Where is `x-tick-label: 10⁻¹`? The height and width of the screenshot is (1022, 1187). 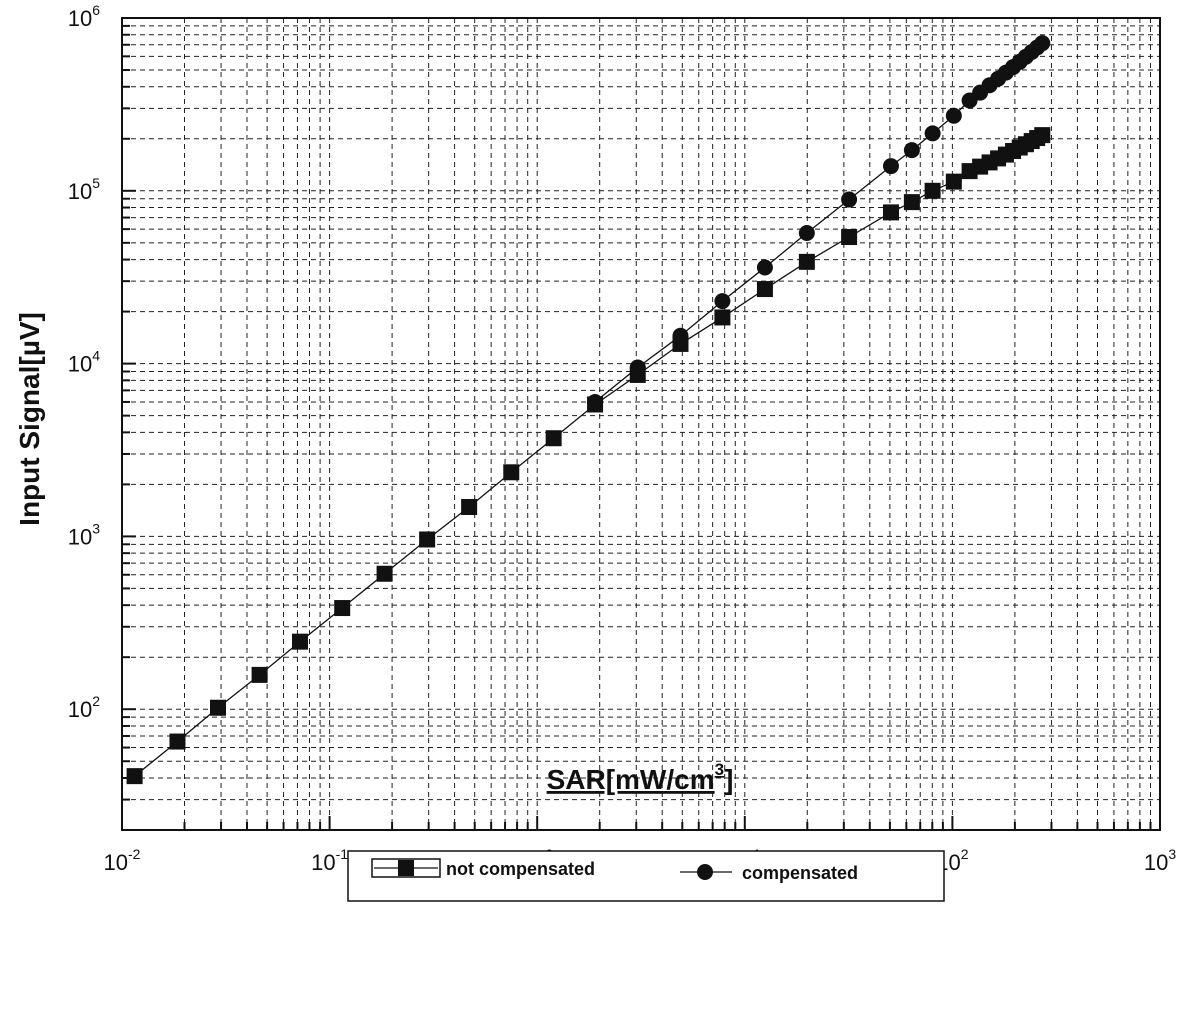
x-tick-label: 10⁻¹ is located at coordinates (329, 860).